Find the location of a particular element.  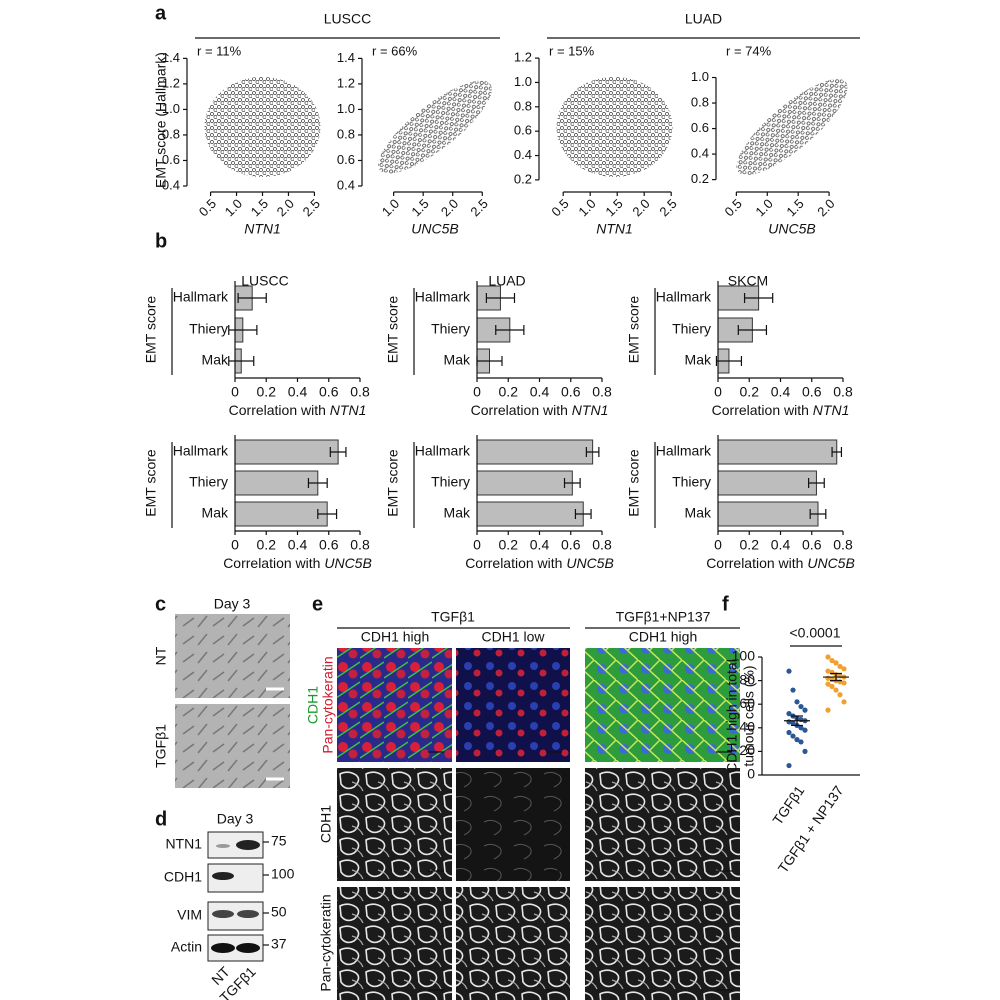

row-label: CDH1 is located at coordinates (326, 824).